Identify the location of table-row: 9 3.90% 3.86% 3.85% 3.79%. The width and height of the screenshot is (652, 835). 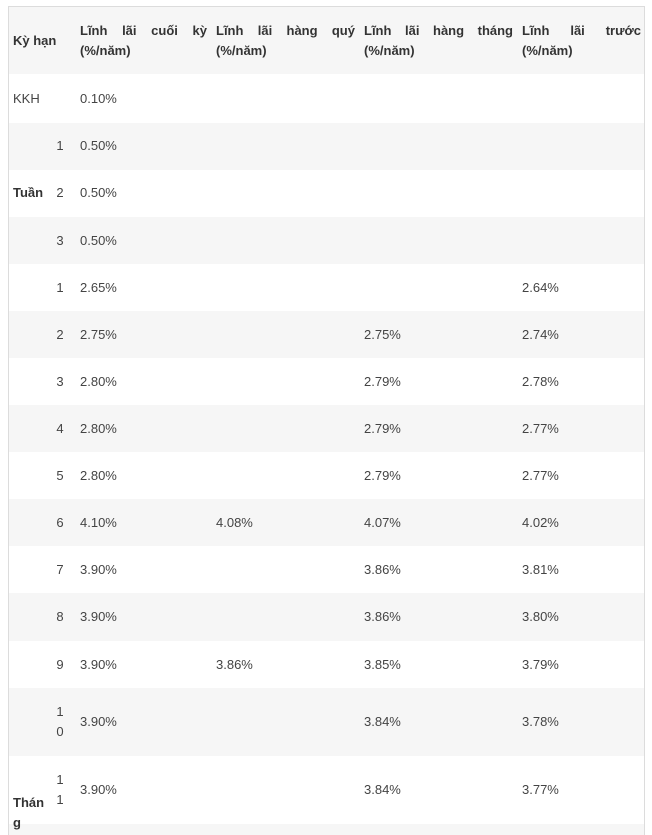
(326, 664).